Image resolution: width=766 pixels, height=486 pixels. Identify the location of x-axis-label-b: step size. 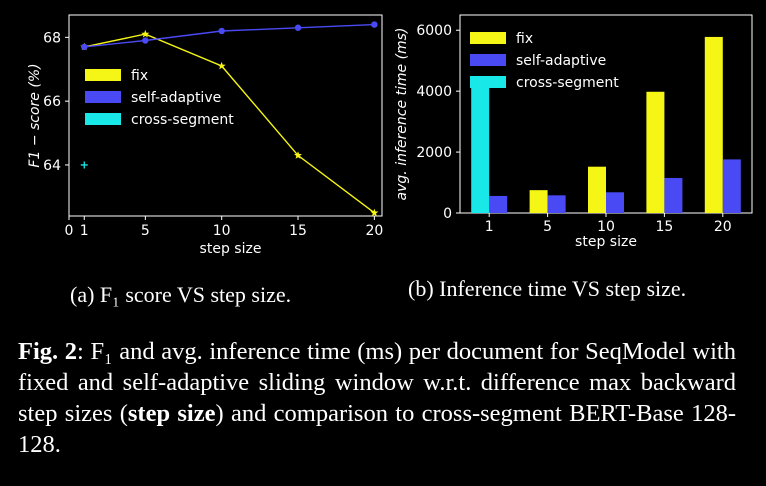
(606, 242).